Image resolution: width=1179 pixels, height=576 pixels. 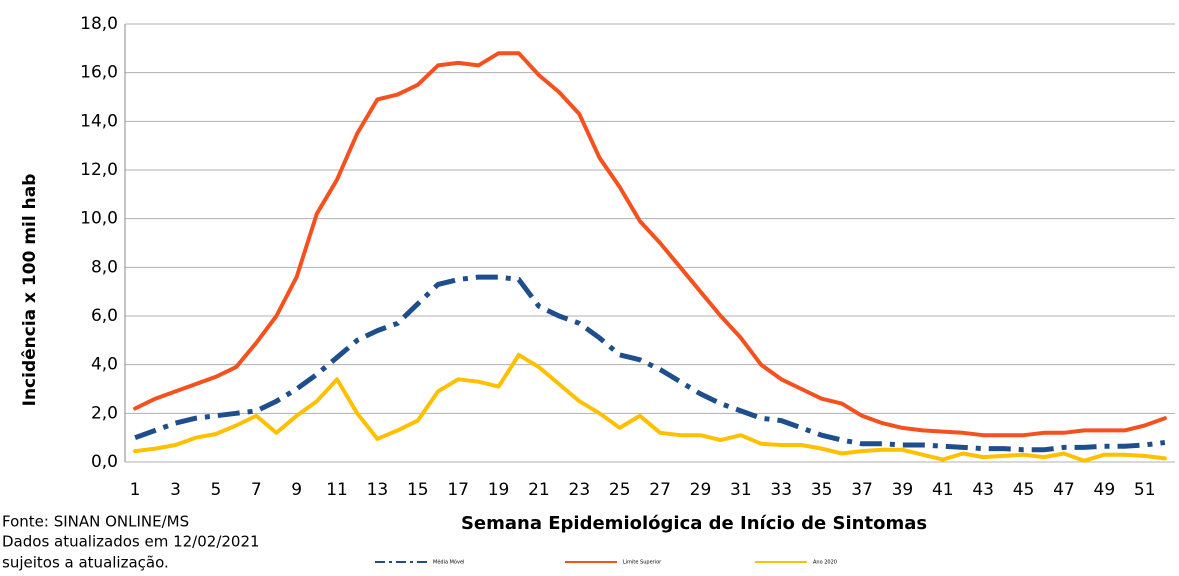 I want to click on x-tick-label: 51, so click(x=1145, y=490).